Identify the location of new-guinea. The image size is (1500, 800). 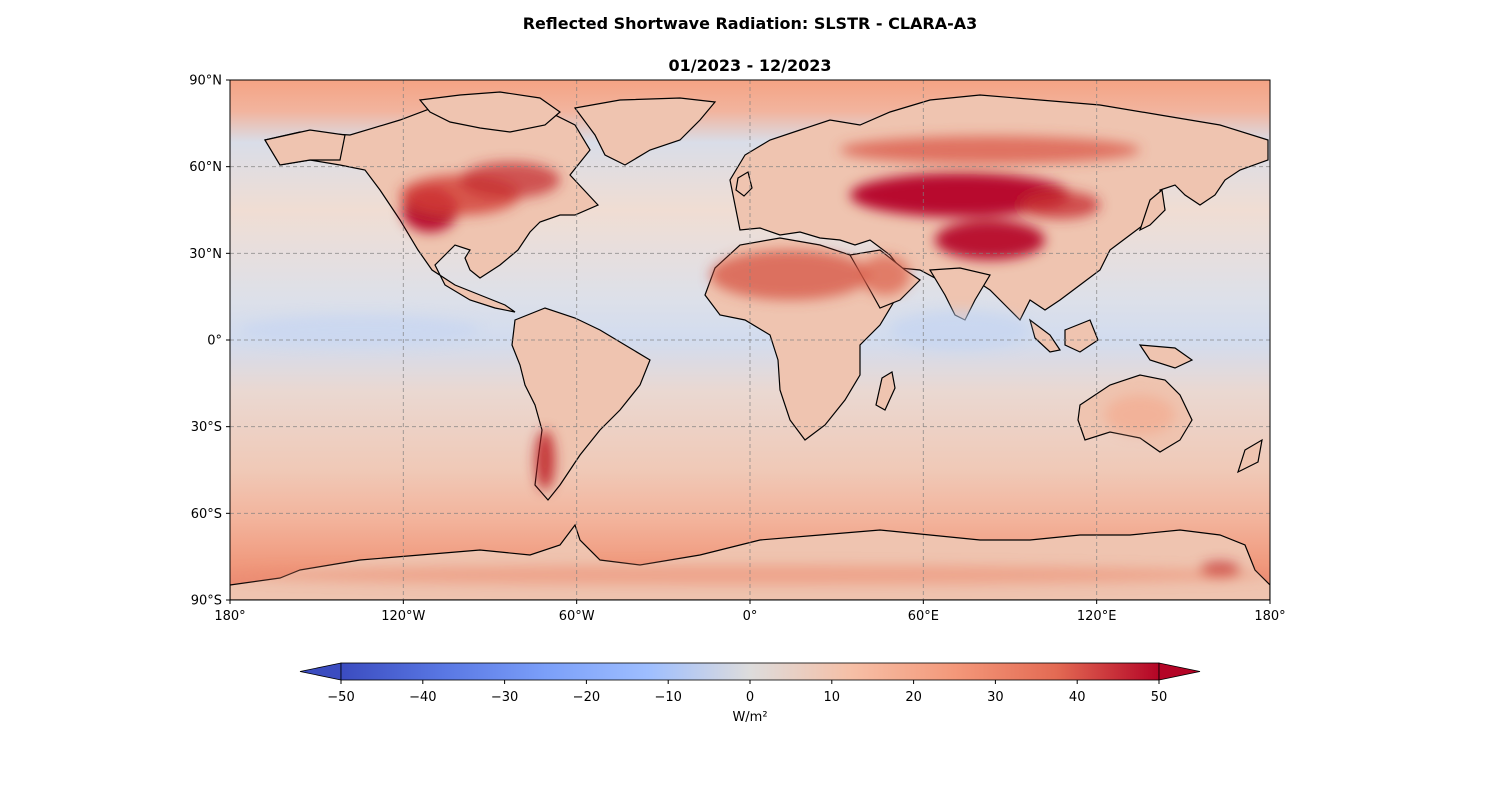
(1166, 356).